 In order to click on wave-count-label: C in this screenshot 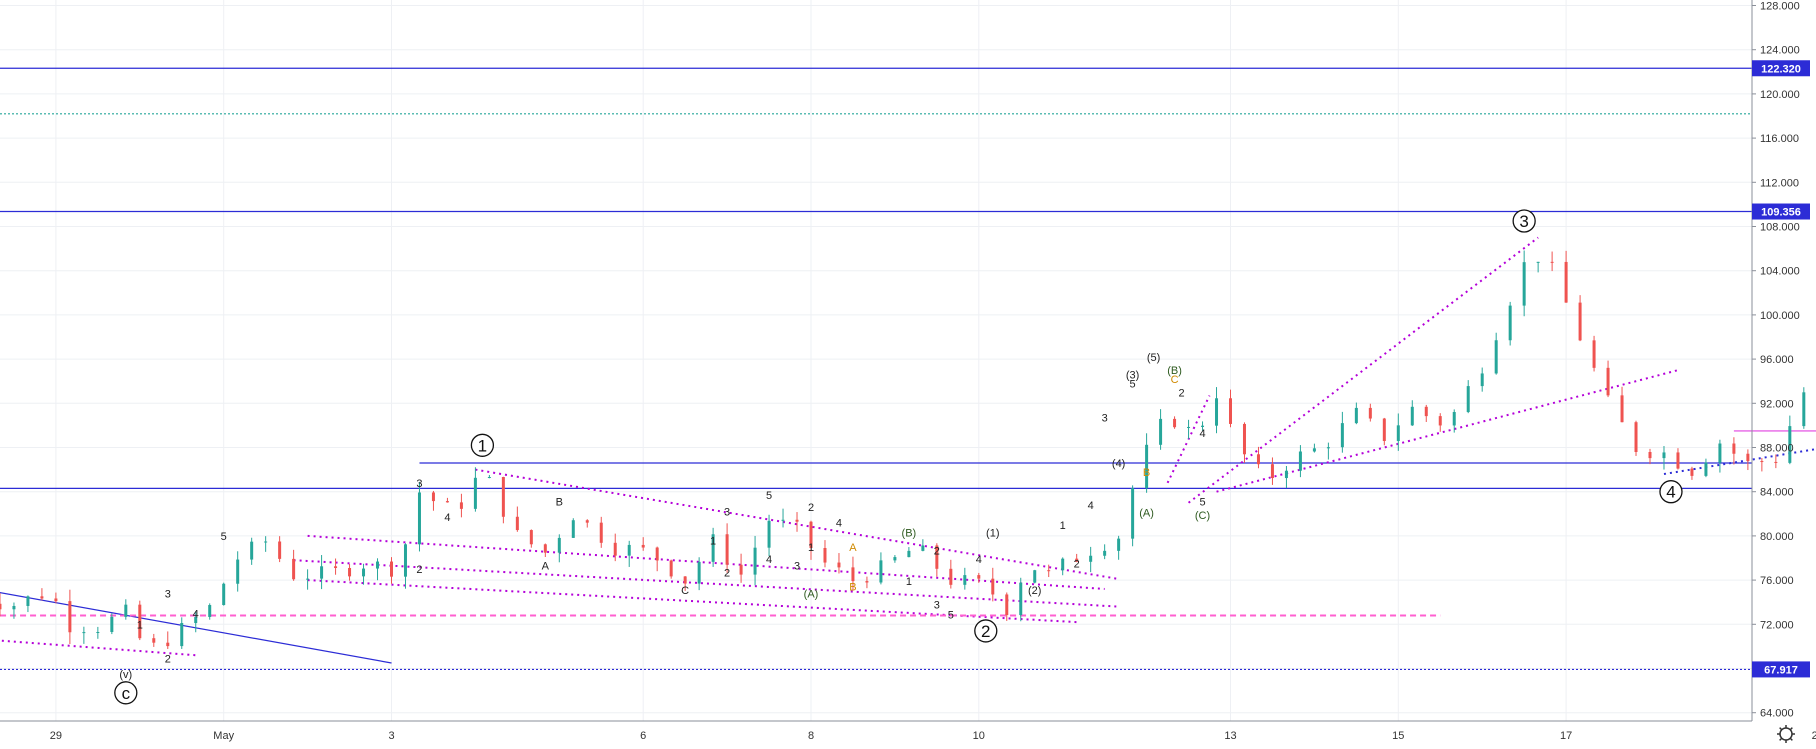, I will do `click(685, 591)`.